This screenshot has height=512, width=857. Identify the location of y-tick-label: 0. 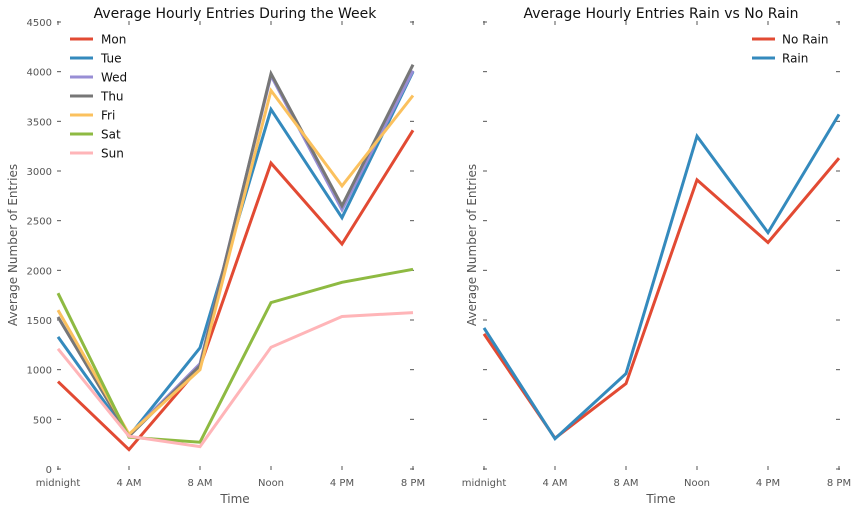
(49, 470).